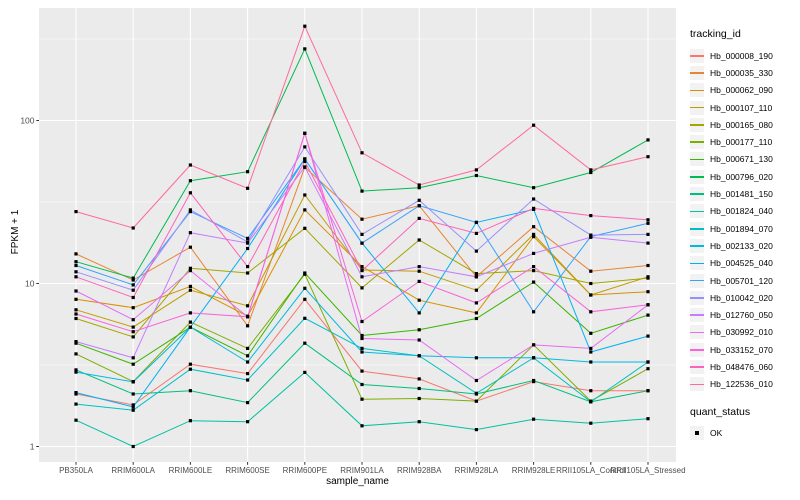 The width and height of the screenshot is (800, 500). I want to click on legend-entry-Hb_001824_040: Hb_001824_040, so click(744, 211).